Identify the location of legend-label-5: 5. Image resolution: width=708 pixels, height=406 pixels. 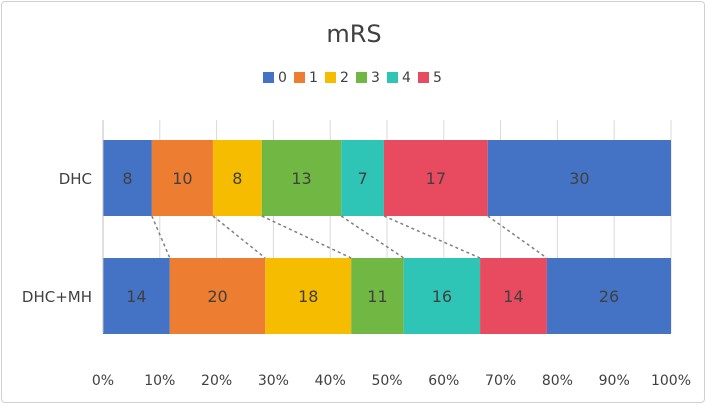
(437, 78).